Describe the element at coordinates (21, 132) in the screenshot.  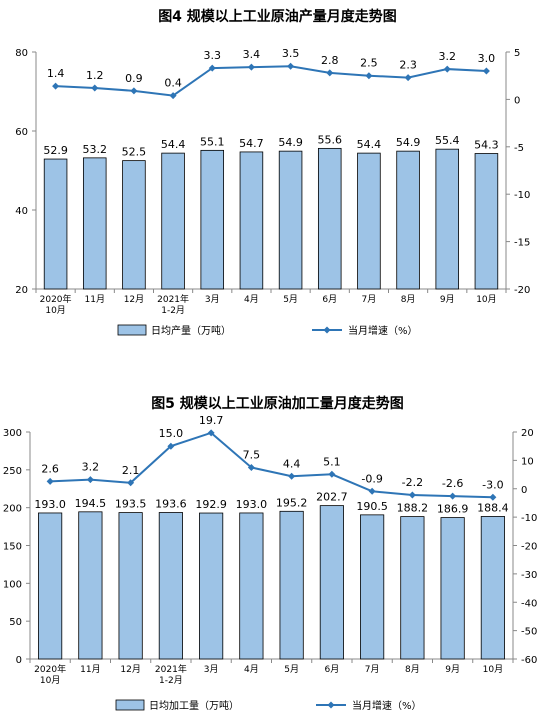
I see `y-tick-label: 60` at that location.